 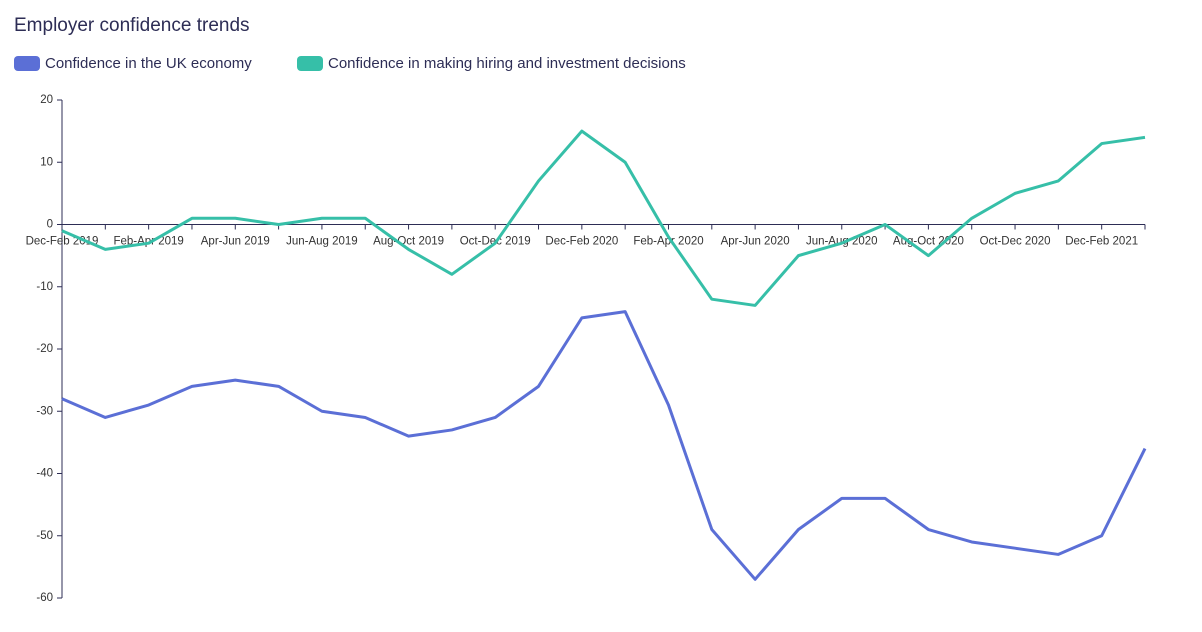 I want to click on x-tick-label: Apr-Jun 2020, so click(x=755, y=242).